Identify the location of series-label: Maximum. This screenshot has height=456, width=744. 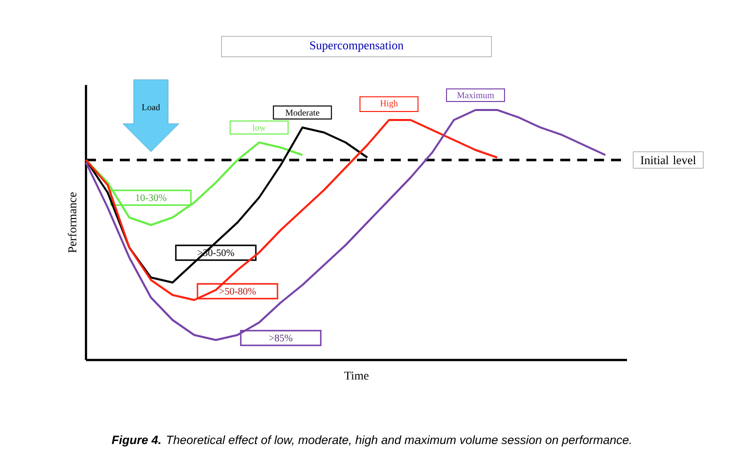
(475, 95).